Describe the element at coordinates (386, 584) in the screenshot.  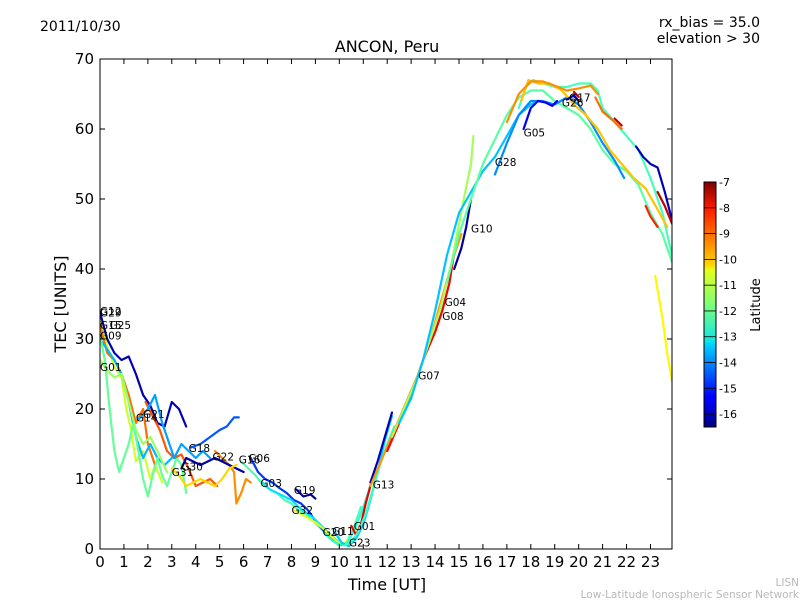
I see `x-axis-label: Time [UT]` at that location.